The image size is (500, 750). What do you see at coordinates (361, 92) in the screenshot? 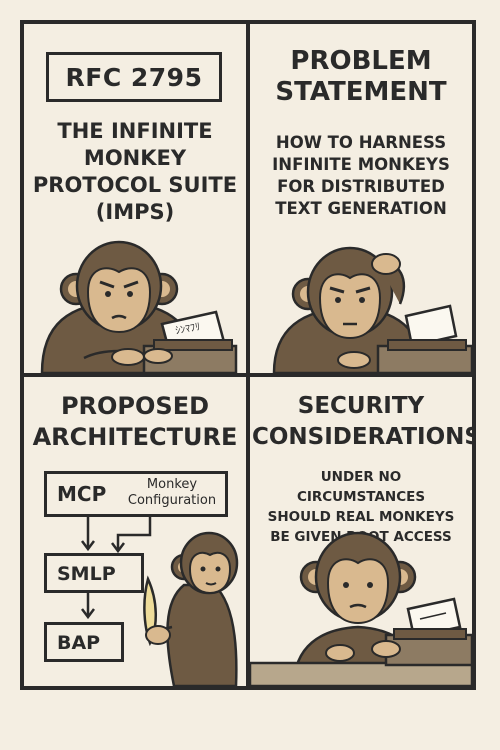
I see `problem-title-line: STATEMENT` at bounding box center [361, 92].